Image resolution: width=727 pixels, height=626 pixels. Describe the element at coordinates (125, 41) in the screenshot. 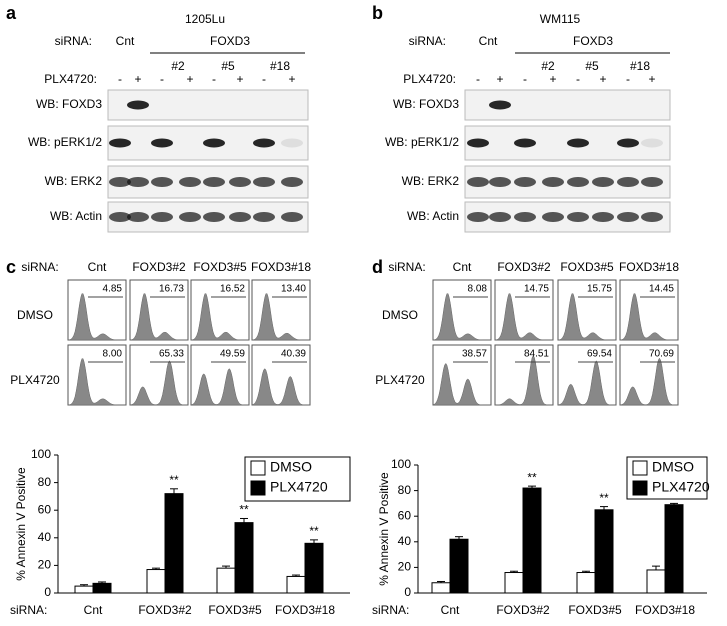

I see `control-label: Cnt` at that location.